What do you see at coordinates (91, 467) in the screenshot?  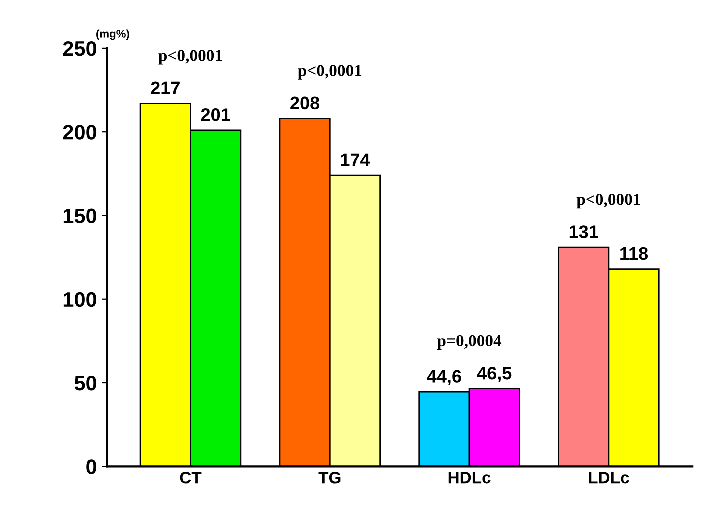 I see `y-tick-label: 0` at bounding box center [91, 467].